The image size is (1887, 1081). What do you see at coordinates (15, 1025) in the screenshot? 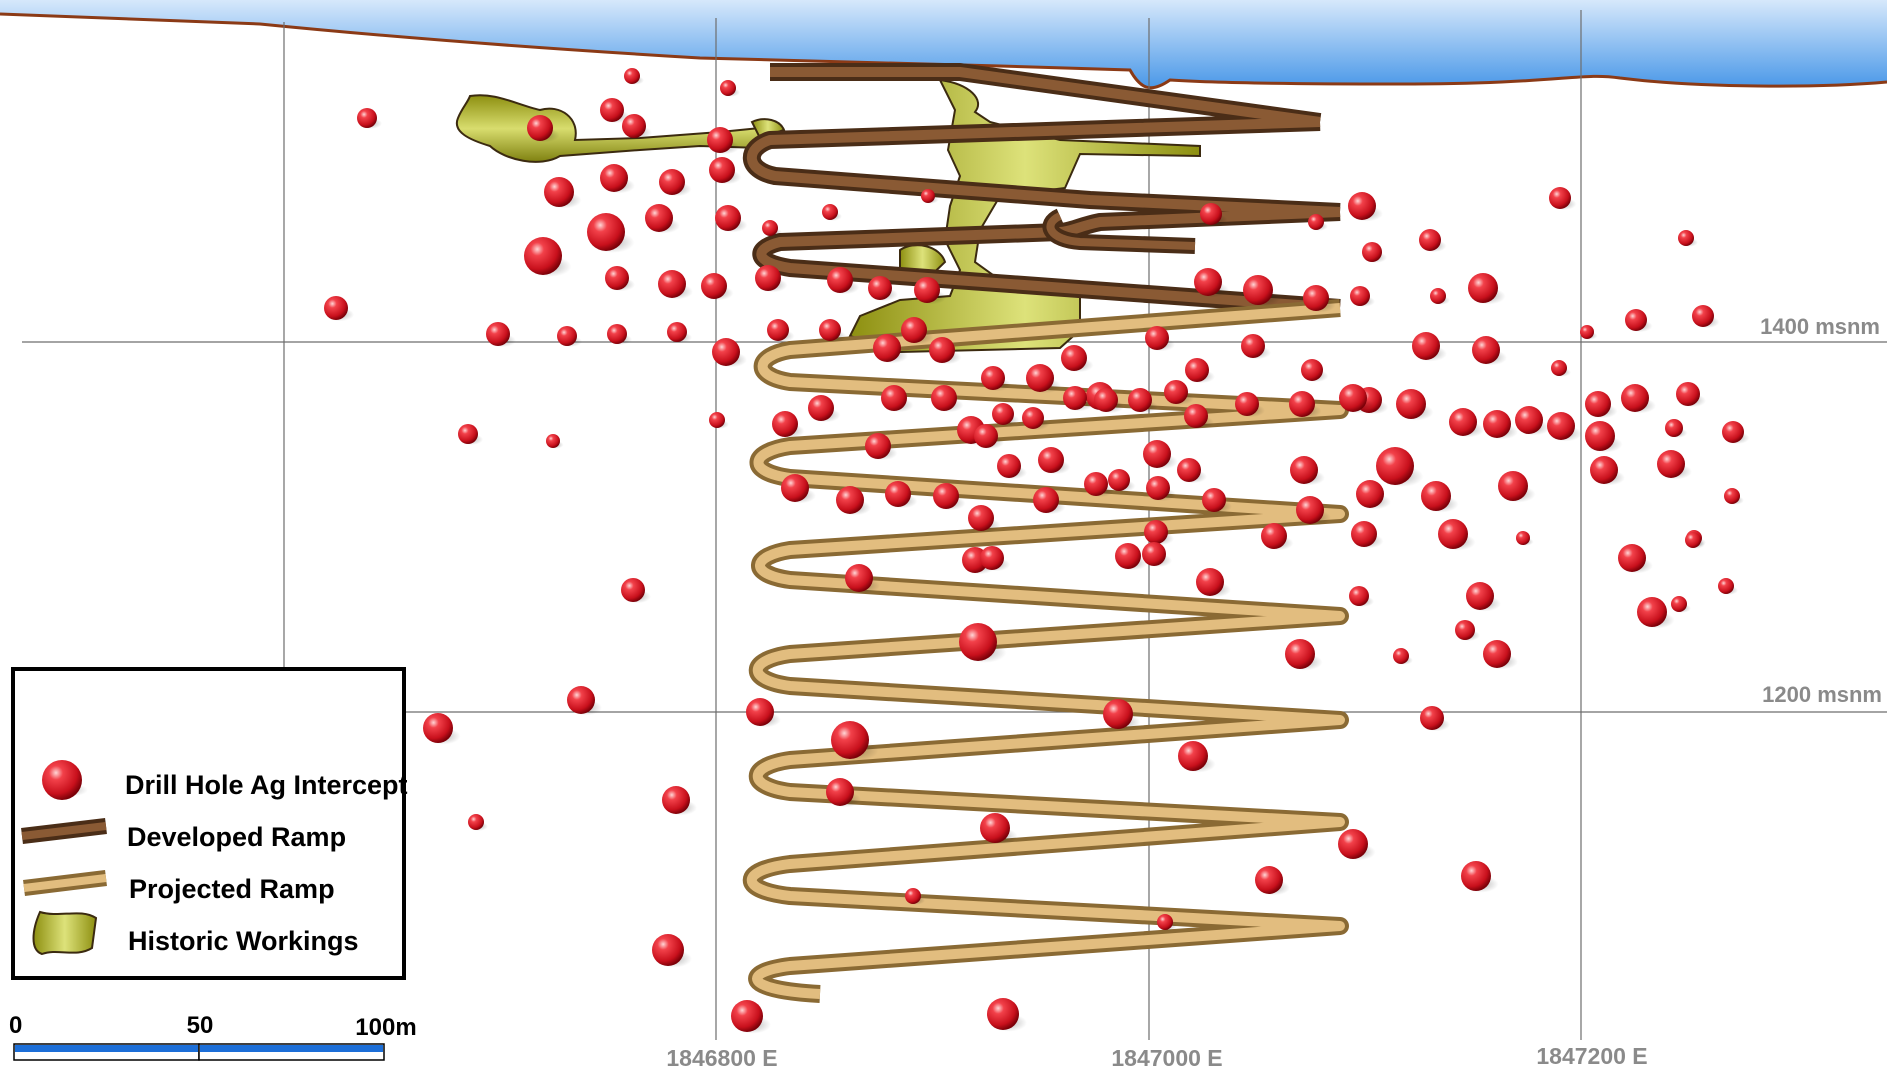
I see `scale-label-zero: 0` at bounding box center [15, 1025].